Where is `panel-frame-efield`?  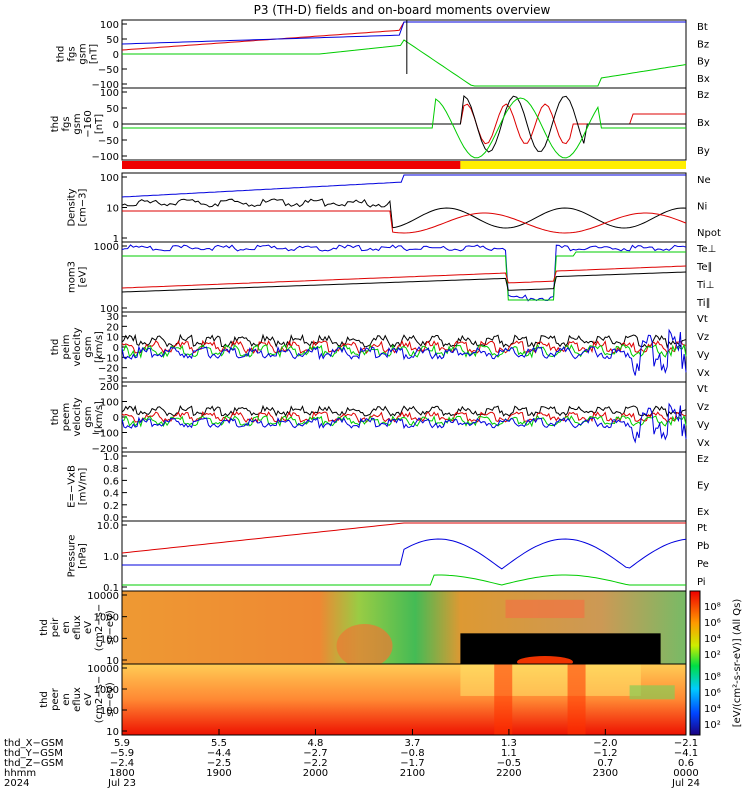
panel-frame-efield is located at coordinates (404, 486).